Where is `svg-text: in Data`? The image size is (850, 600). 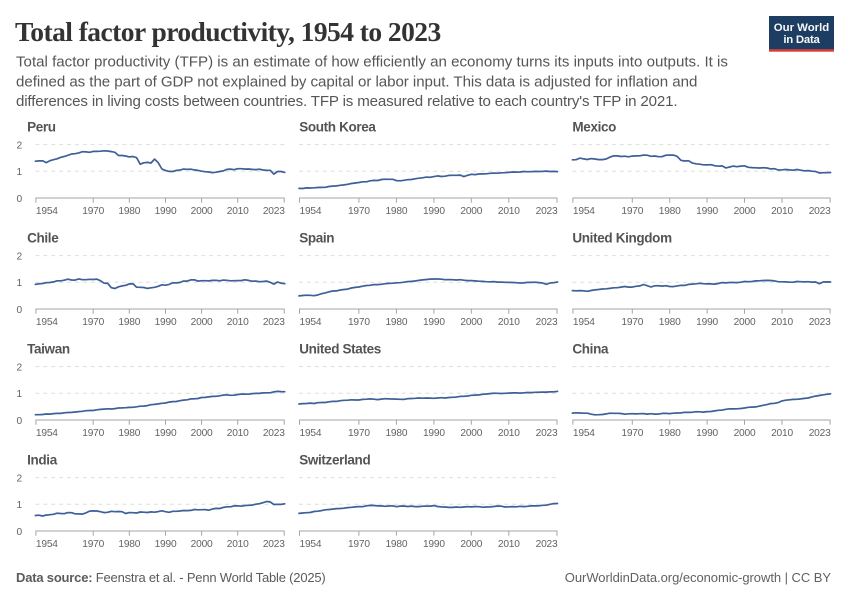
svg-text: in Data is located at coordinates (801, 40).